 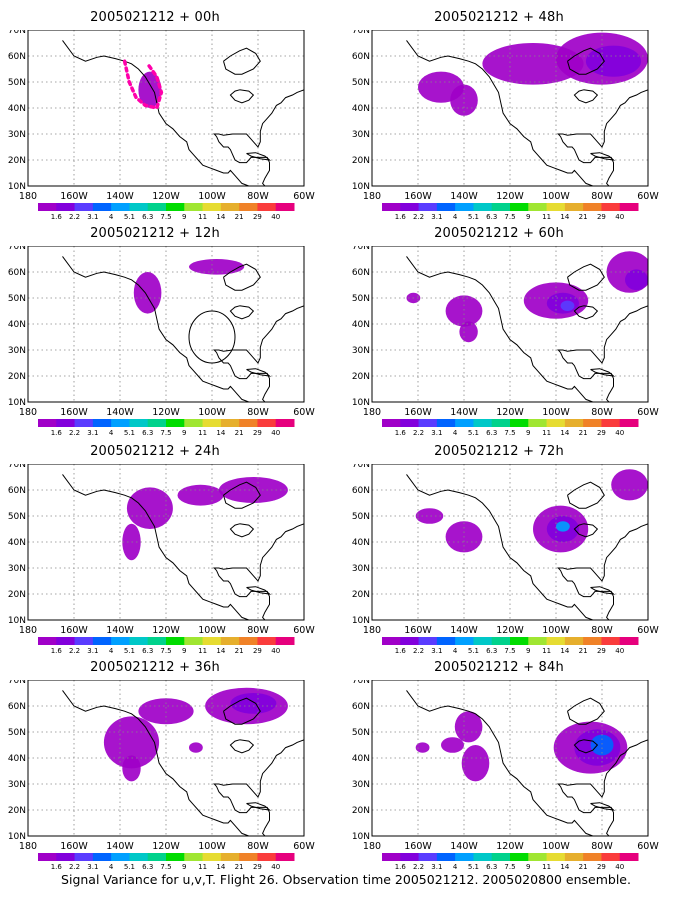 What do you see at coordinates (499, 667) in the screenshot?
I see `panel-title: 2005021212 + 84h` at bounding box center [499, 667].